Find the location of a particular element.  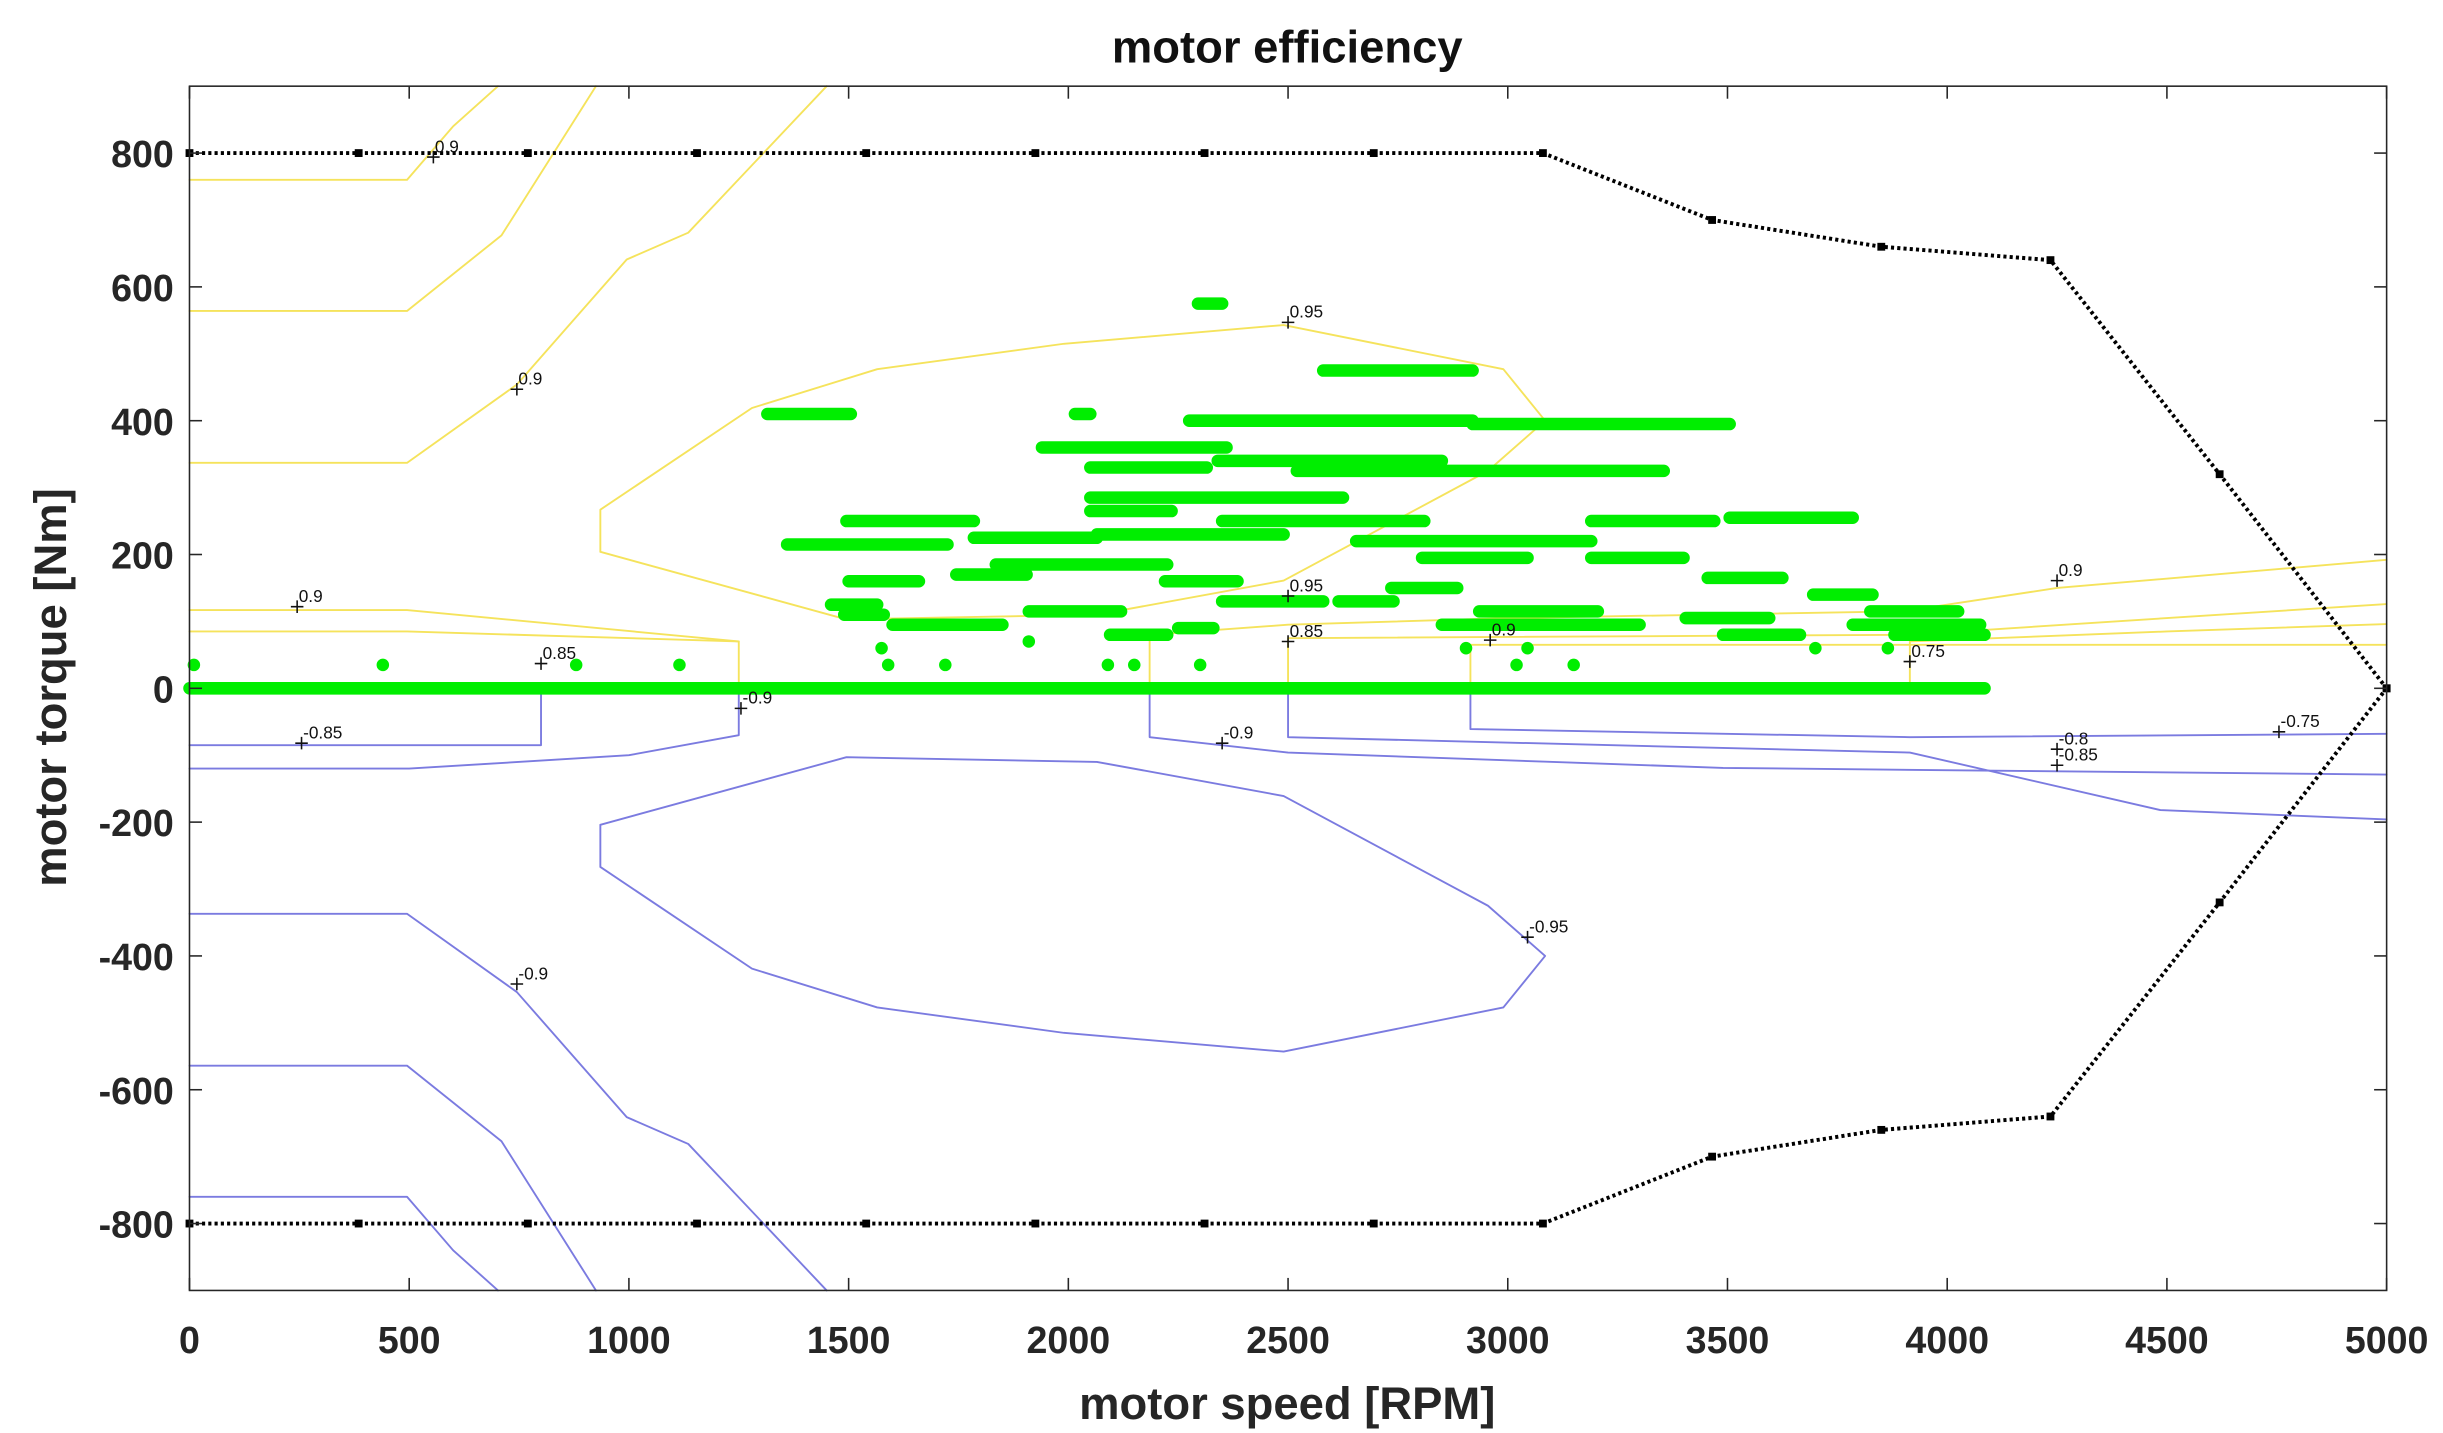

contour-label: -0.95 is located at coordinates (1548, 926).